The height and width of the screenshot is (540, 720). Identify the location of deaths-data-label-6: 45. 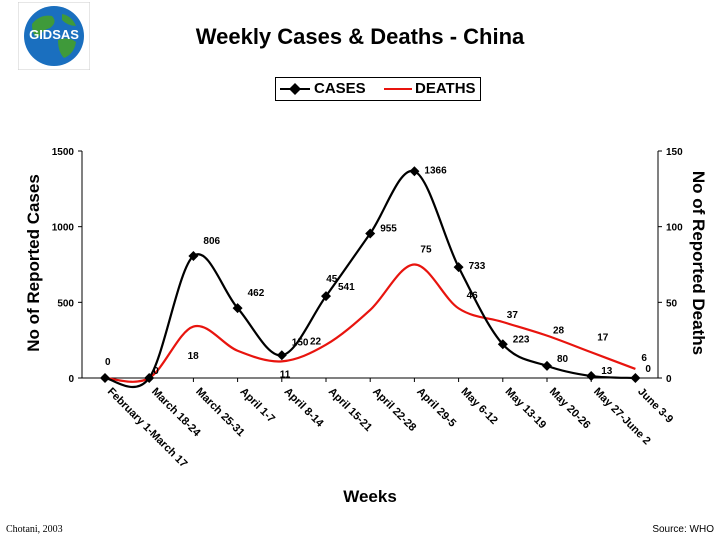
(332, 279).